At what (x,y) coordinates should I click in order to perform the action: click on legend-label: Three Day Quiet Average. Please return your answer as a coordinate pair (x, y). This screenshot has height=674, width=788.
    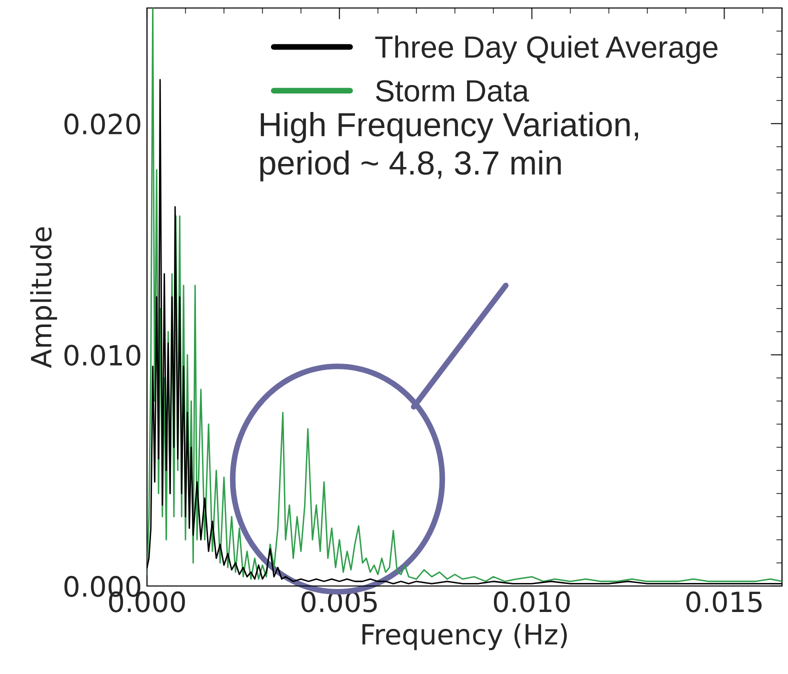
    Looking at the image, I should click on (546, 50).